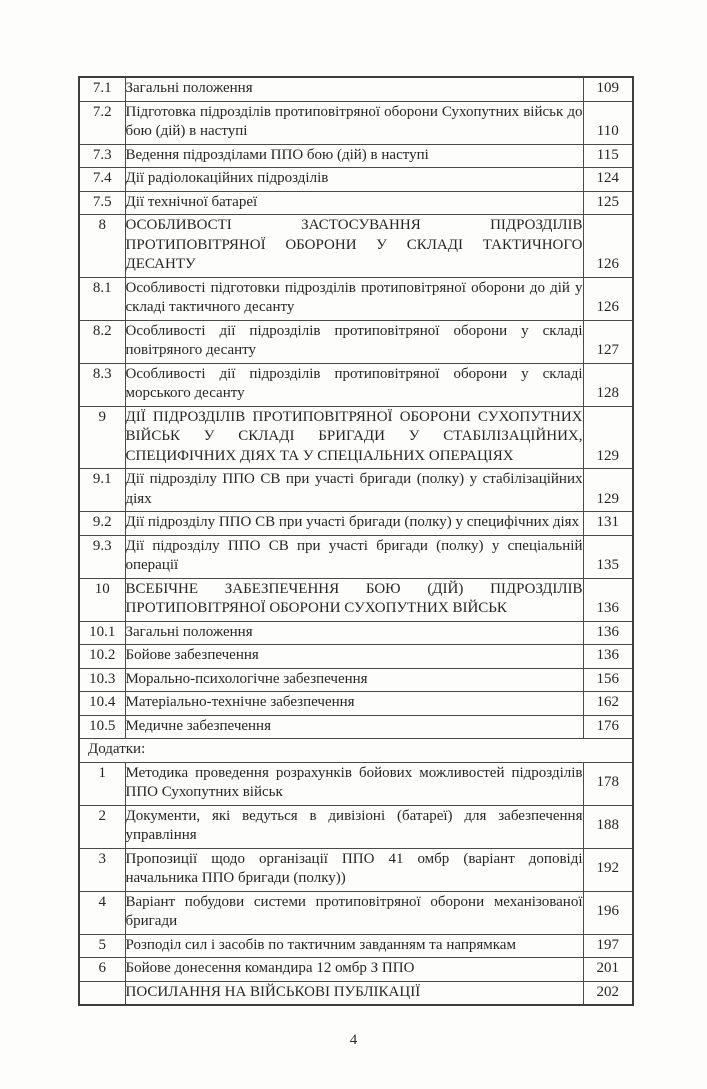 The height and width of the screenshot is (1089, 707). What do you see at coordinates (608, 384) in the screenshot?
I see `toc-row-page: 128` at bounding box center [608, 384].